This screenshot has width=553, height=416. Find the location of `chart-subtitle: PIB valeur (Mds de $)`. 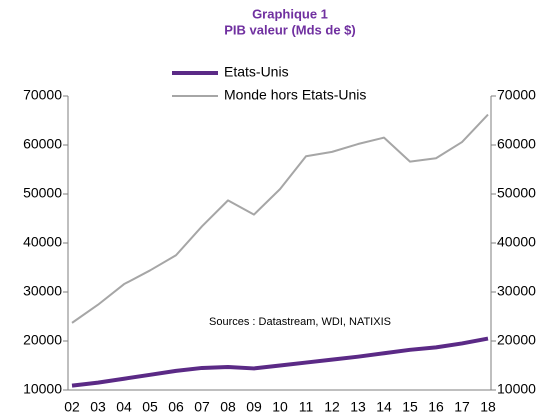

chart-subtitle: PIB valeur (Mds de $) is located at coordinates (289, 29).